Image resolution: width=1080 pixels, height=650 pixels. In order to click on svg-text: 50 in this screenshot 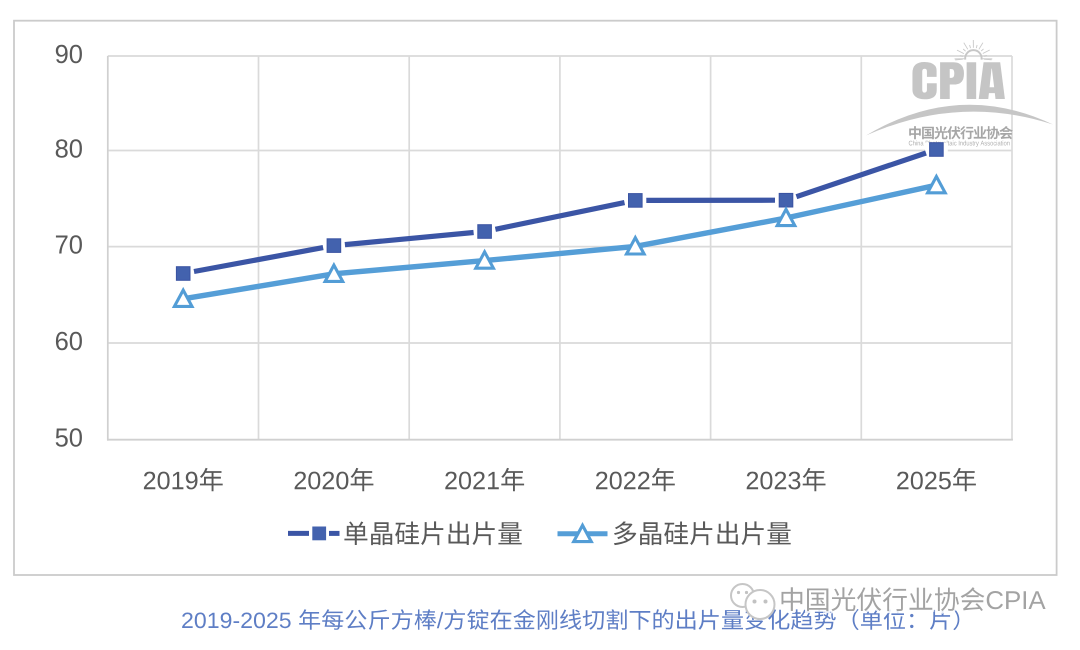, I will do `click(69, 439)`.